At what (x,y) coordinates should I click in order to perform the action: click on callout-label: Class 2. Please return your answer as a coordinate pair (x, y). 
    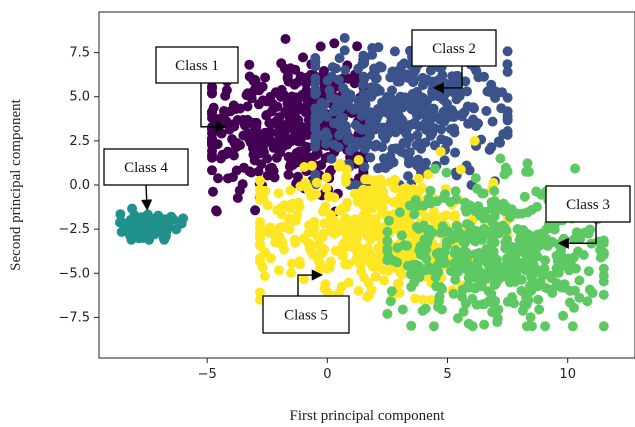
    Looking at the image, I should click on (454, 49).